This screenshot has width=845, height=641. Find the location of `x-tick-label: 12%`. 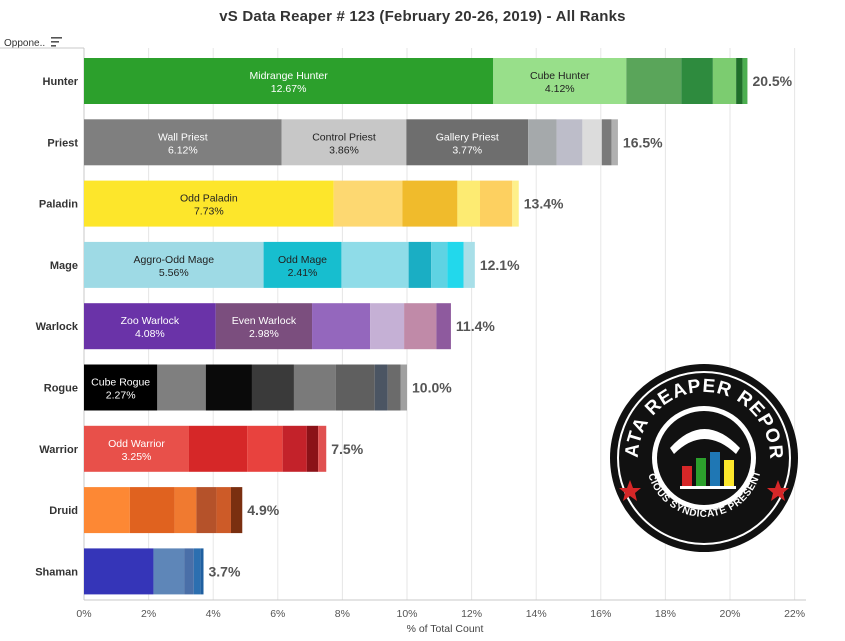

x-tick-label: 12% is located at coordinates (471, 614).